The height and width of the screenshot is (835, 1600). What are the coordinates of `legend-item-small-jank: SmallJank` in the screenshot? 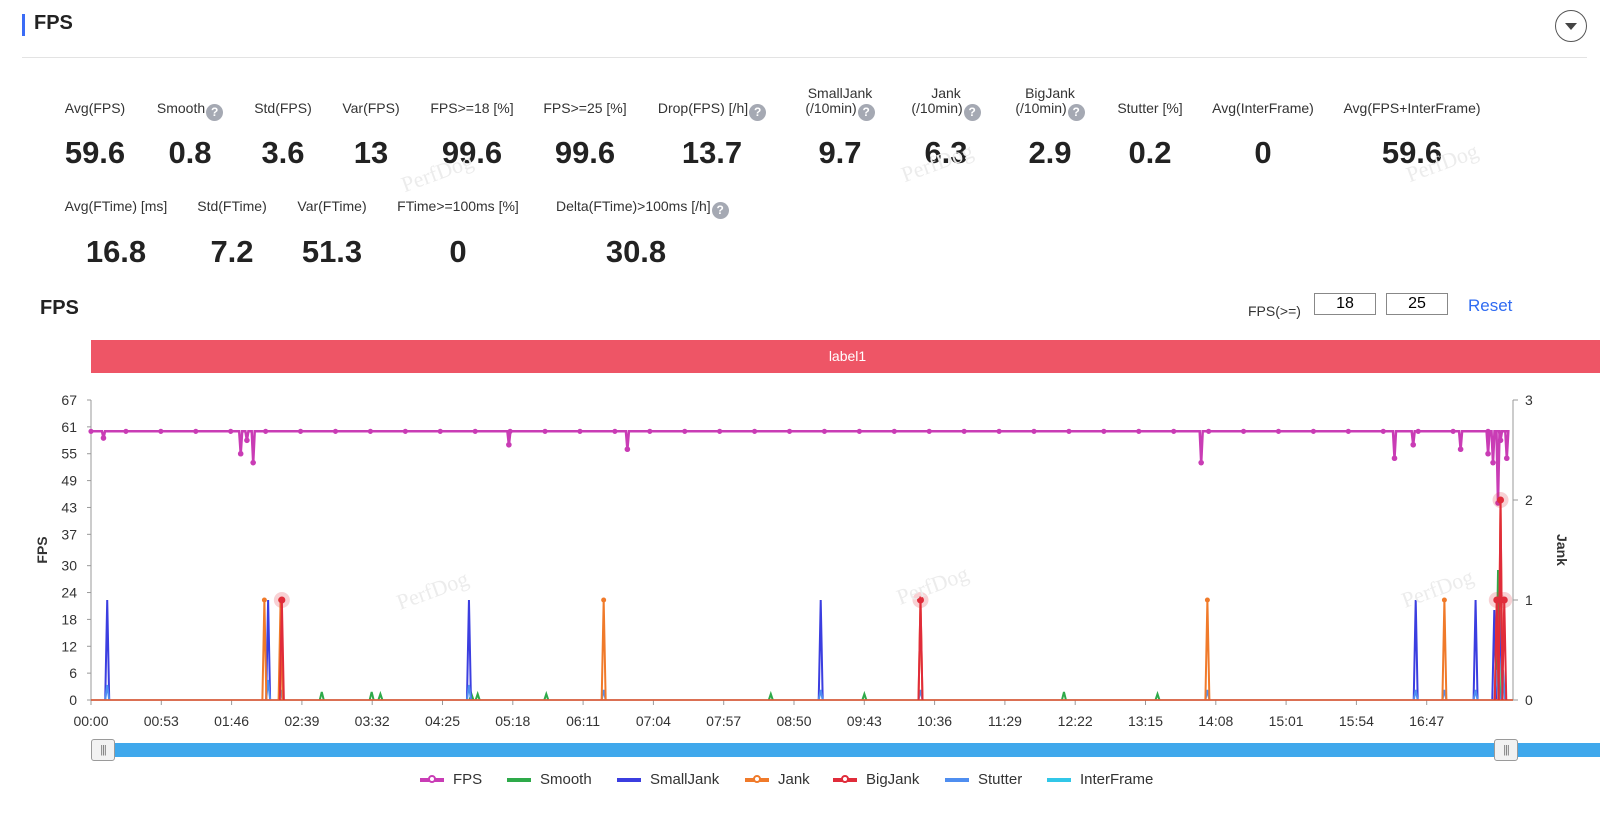 It's located at (668, 779).